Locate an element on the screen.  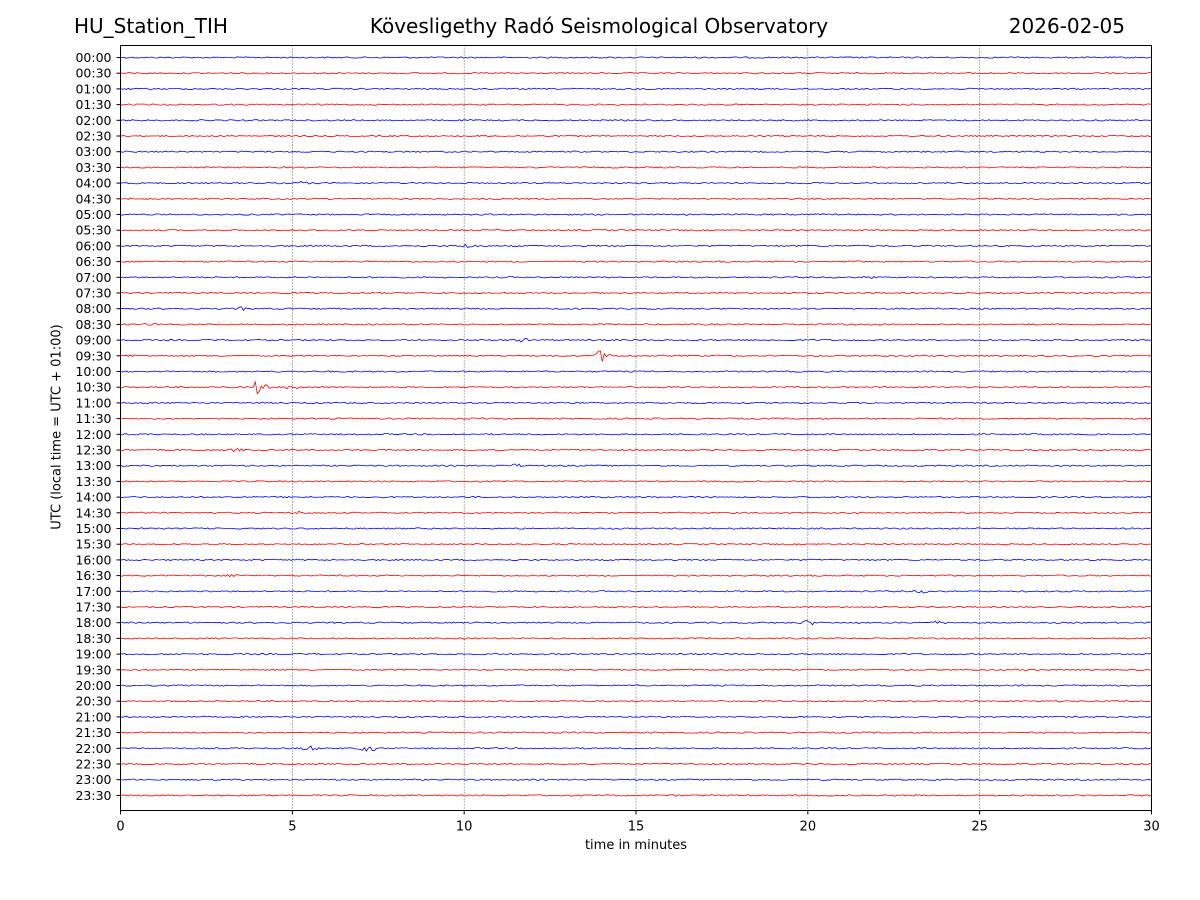
y-tick-label: 22:00 is located at coordinates (93, 748).